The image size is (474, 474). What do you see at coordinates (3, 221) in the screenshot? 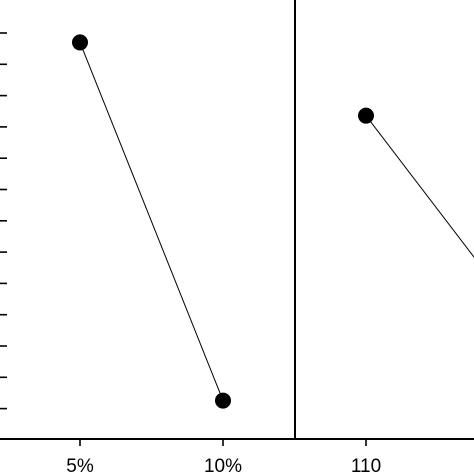
I see `y-axis-ticks` at bounding box center [3, 221].